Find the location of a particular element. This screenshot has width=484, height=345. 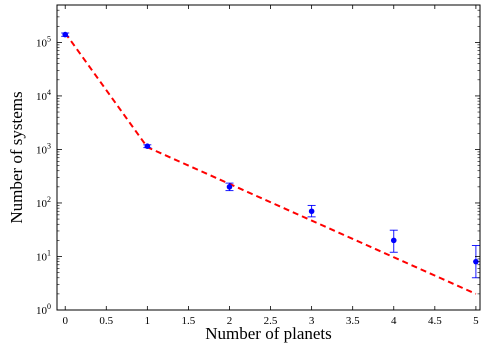

y-axis-label: Number of systems is located at coordinates (16, 157).